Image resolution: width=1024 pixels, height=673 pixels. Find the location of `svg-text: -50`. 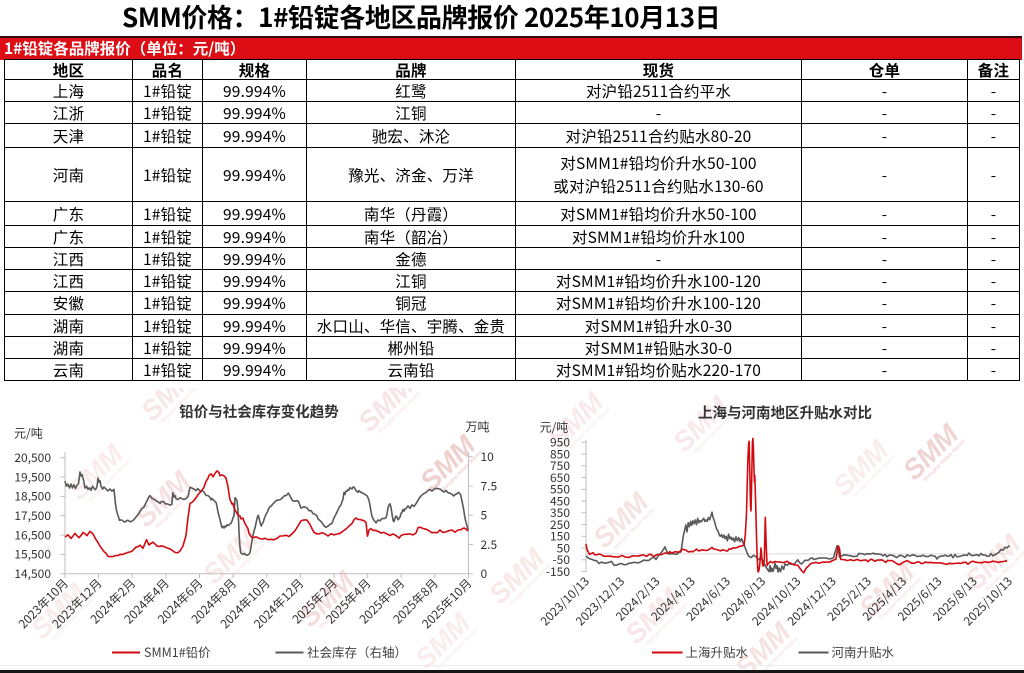

svg-text: -50 is located at coordinates (562, 559).